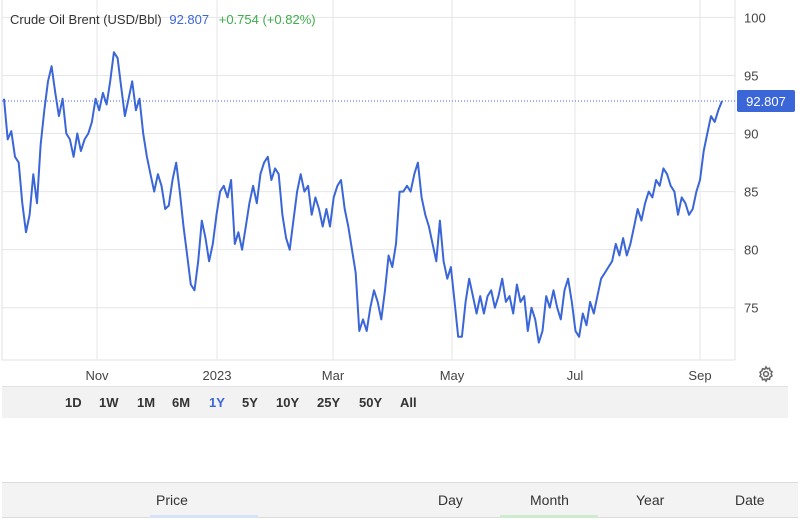 Image resolution: width=800 pixels, height=520 pixels. Describe the element at coordinates (329, 402) in the screenshot. I see `range-button-25y: 25Y` at that location.